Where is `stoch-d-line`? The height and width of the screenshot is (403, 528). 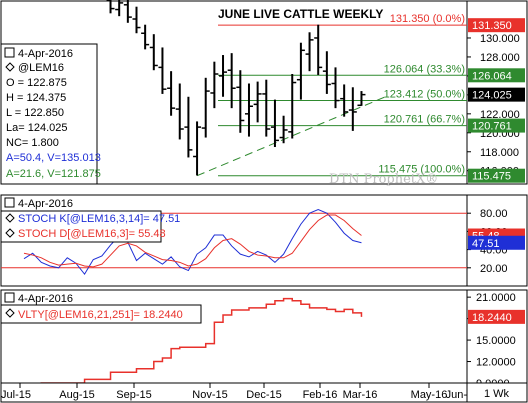
stoch-d-line is located at coordinates (192, 241).